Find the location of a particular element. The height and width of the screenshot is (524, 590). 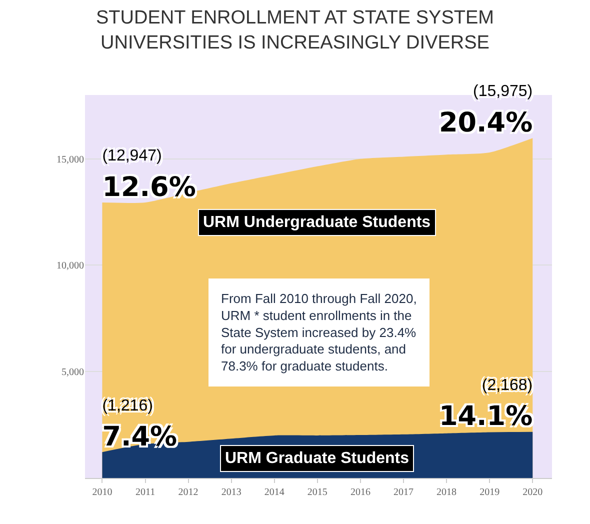

series-label: URM Undergraduate Students is located at coordinates (317, 222).